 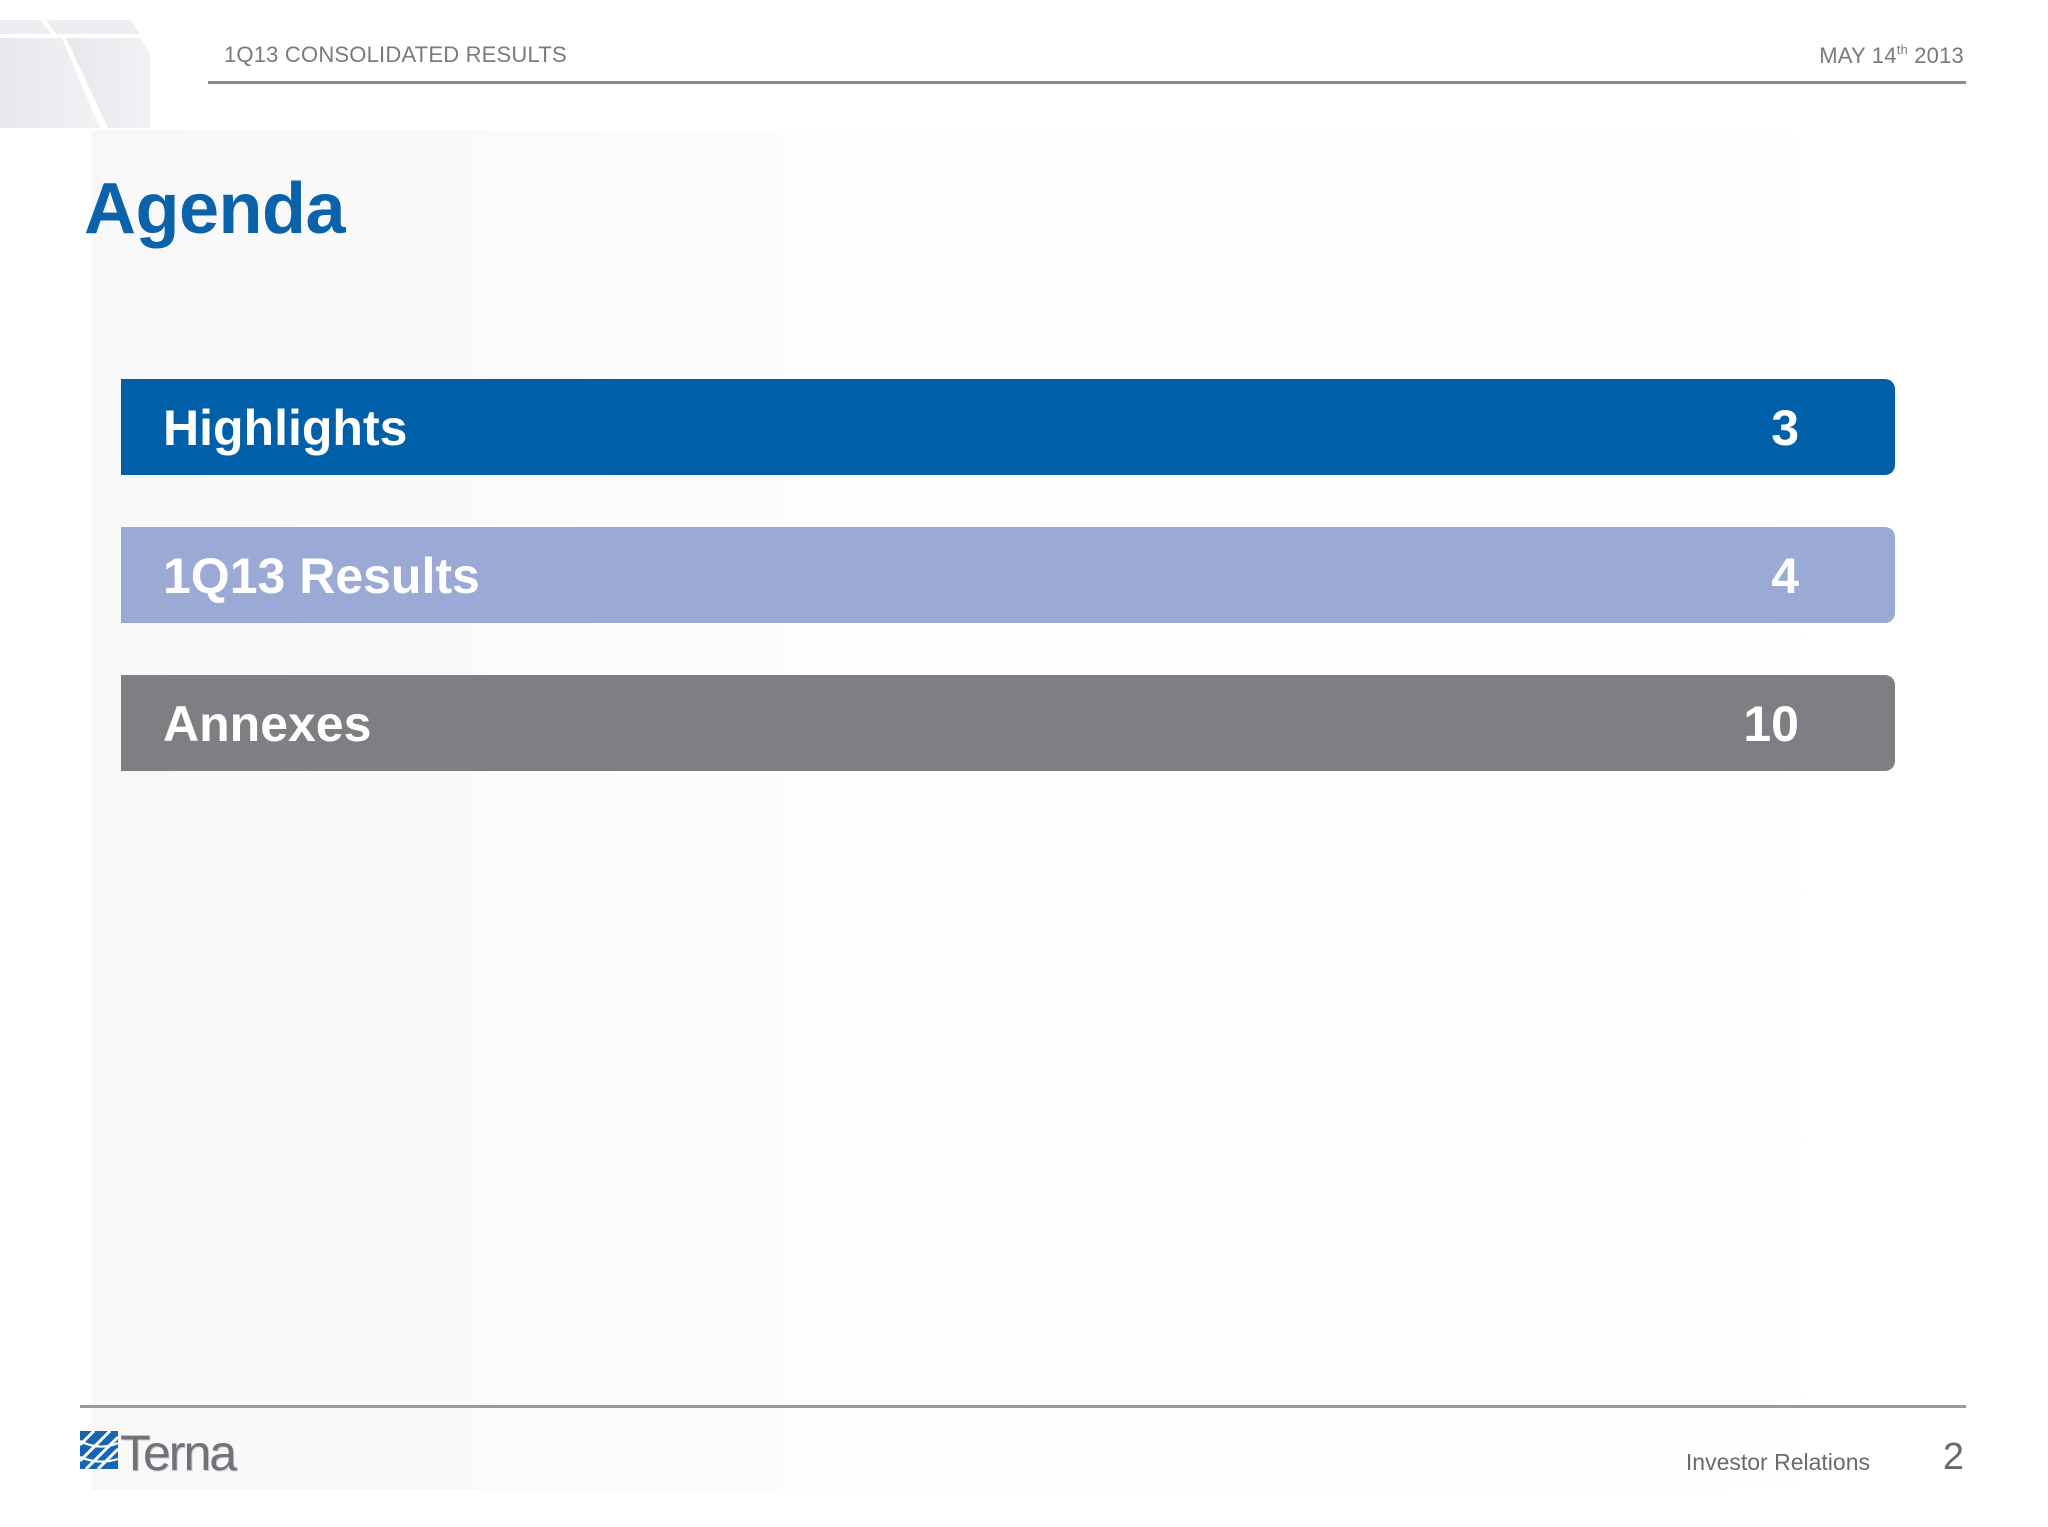 What do you see at coordinates (1953, 1457) in the screenshot?
I see `page-number: 2` at bounding box center [1953, 1457].